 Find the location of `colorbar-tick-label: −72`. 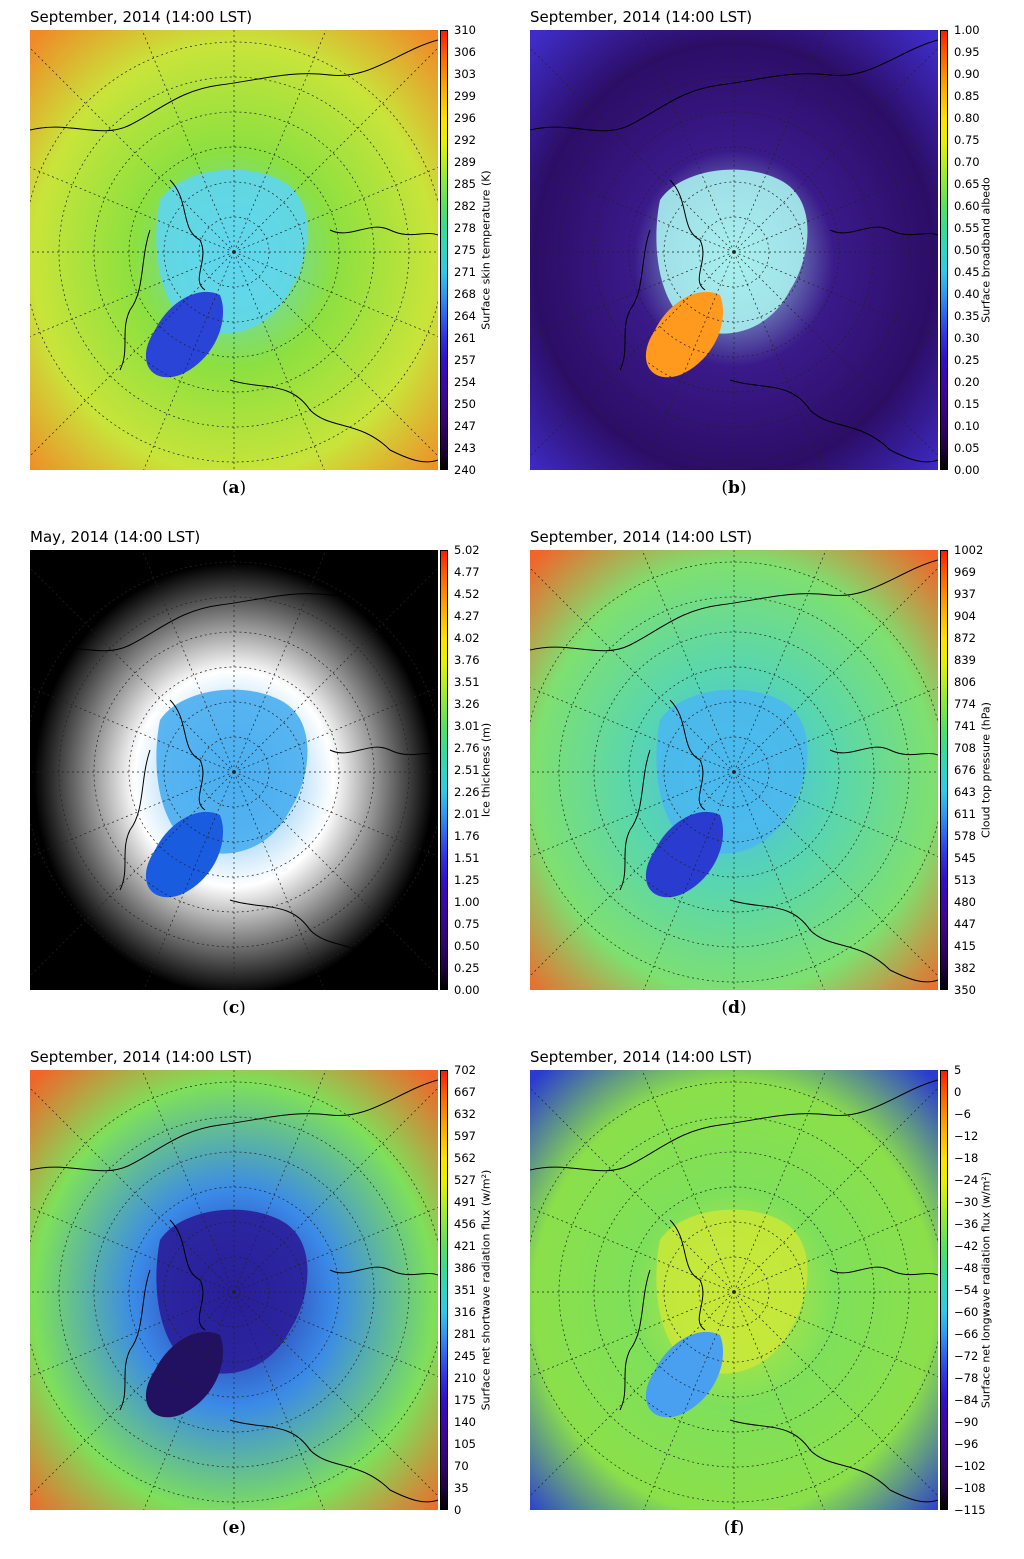

colorbar-tick-label: −72 is located at coordinates (966, 1356).